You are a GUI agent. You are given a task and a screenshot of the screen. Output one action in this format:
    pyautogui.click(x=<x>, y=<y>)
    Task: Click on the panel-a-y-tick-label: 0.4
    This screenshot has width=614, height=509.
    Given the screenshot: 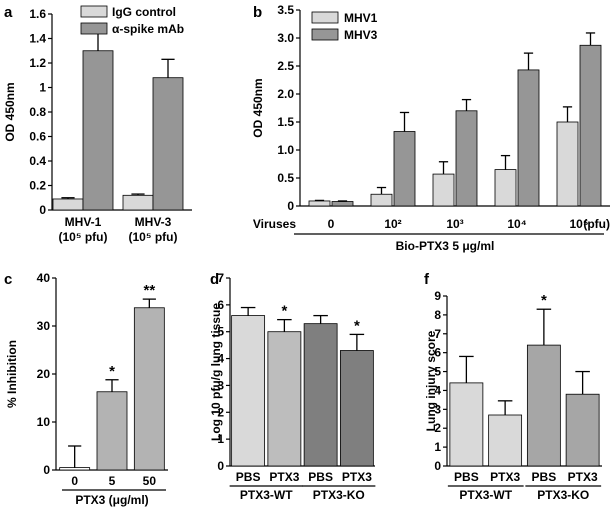 What is the action you would take?
    pyautogui.click(x=37, y=161)
    